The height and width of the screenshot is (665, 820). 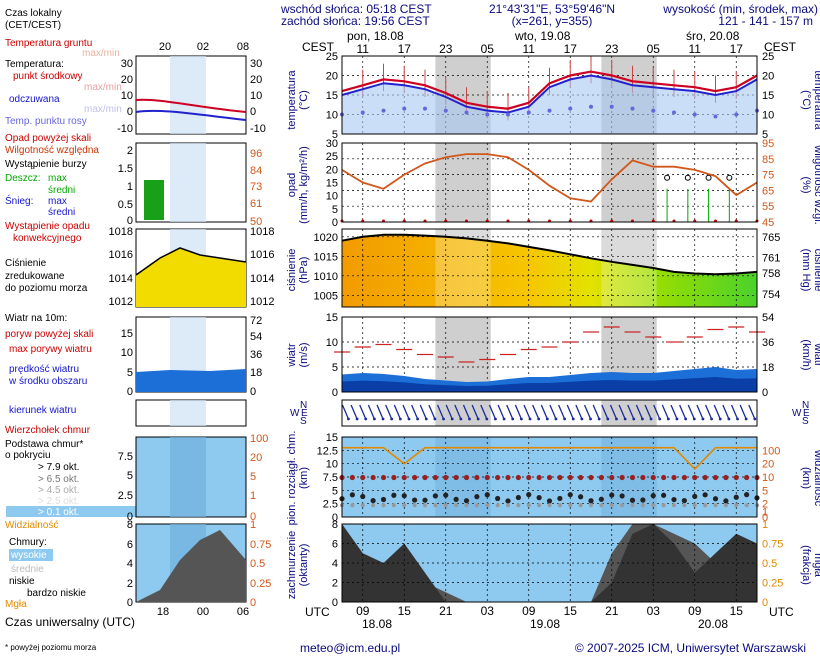 I want to click on humidity-tick-label: 20, so click(x=332, y=170).